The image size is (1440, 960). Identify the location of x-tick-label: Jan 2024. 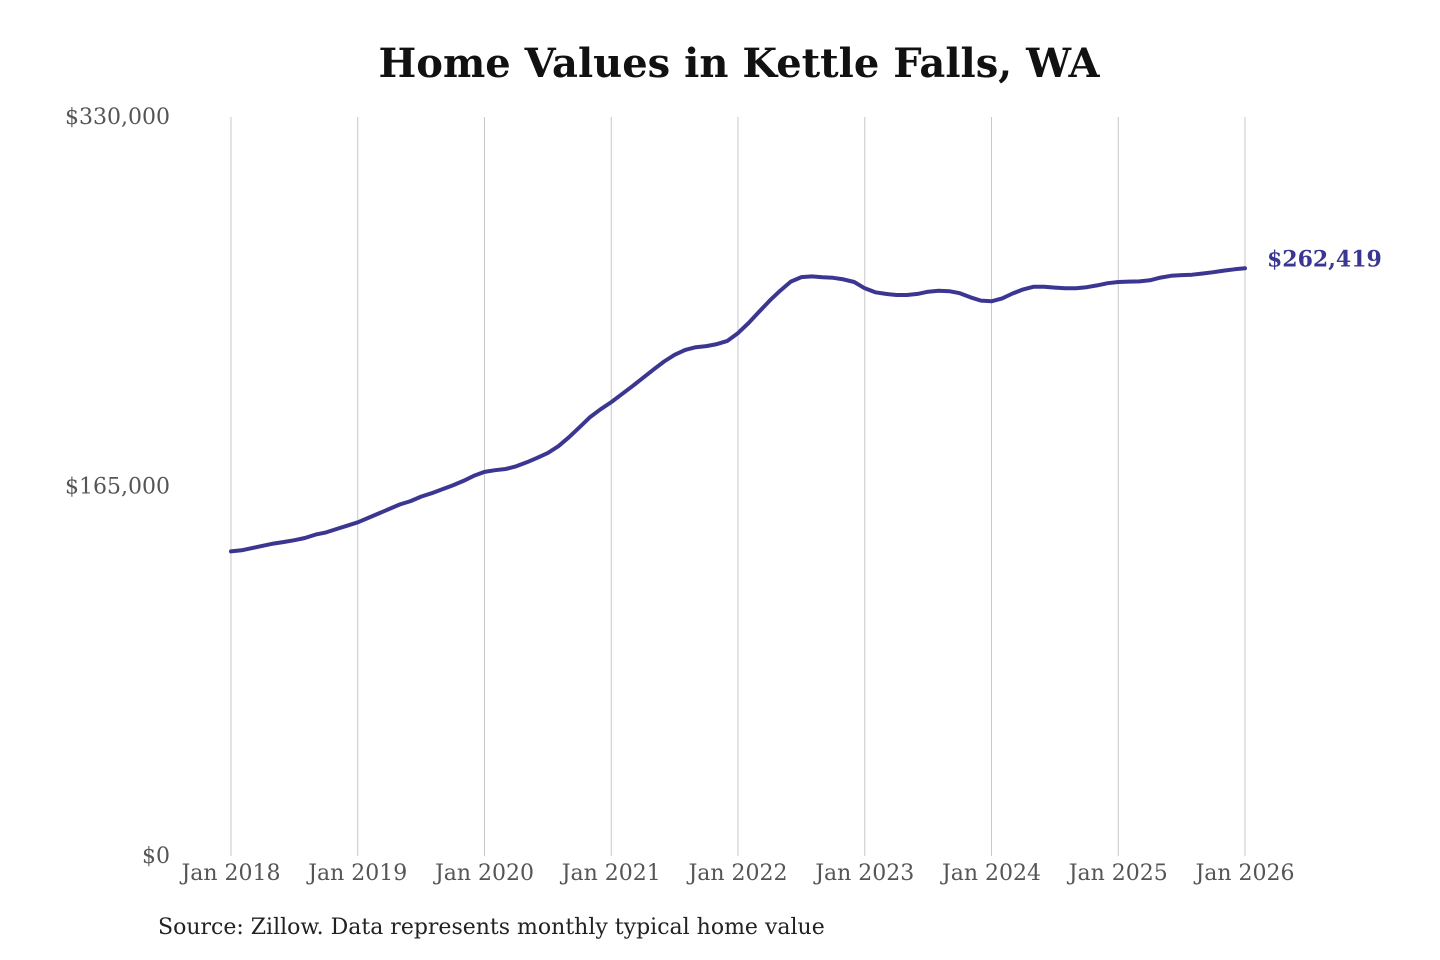
(990, 873).